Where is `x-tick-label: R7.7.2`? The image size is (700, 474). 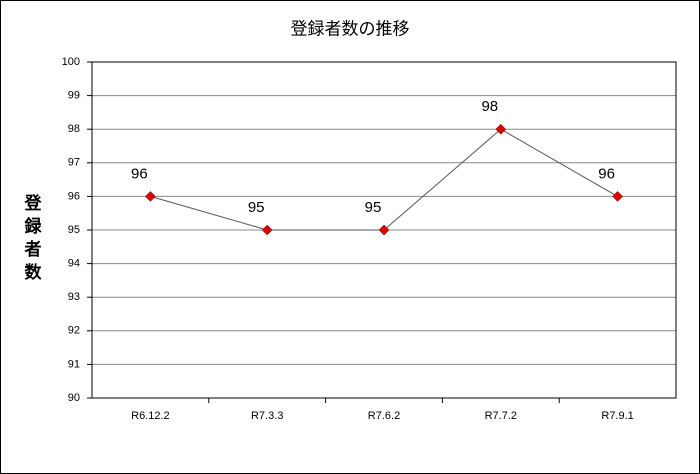 x-tick-label: R7.7.2 is located at coordinates (501, 416).